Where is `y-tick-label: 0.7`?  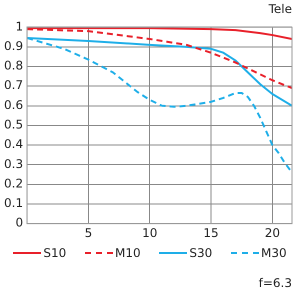 y-tick-label: 0.7 is located at coordinates (14, 85).